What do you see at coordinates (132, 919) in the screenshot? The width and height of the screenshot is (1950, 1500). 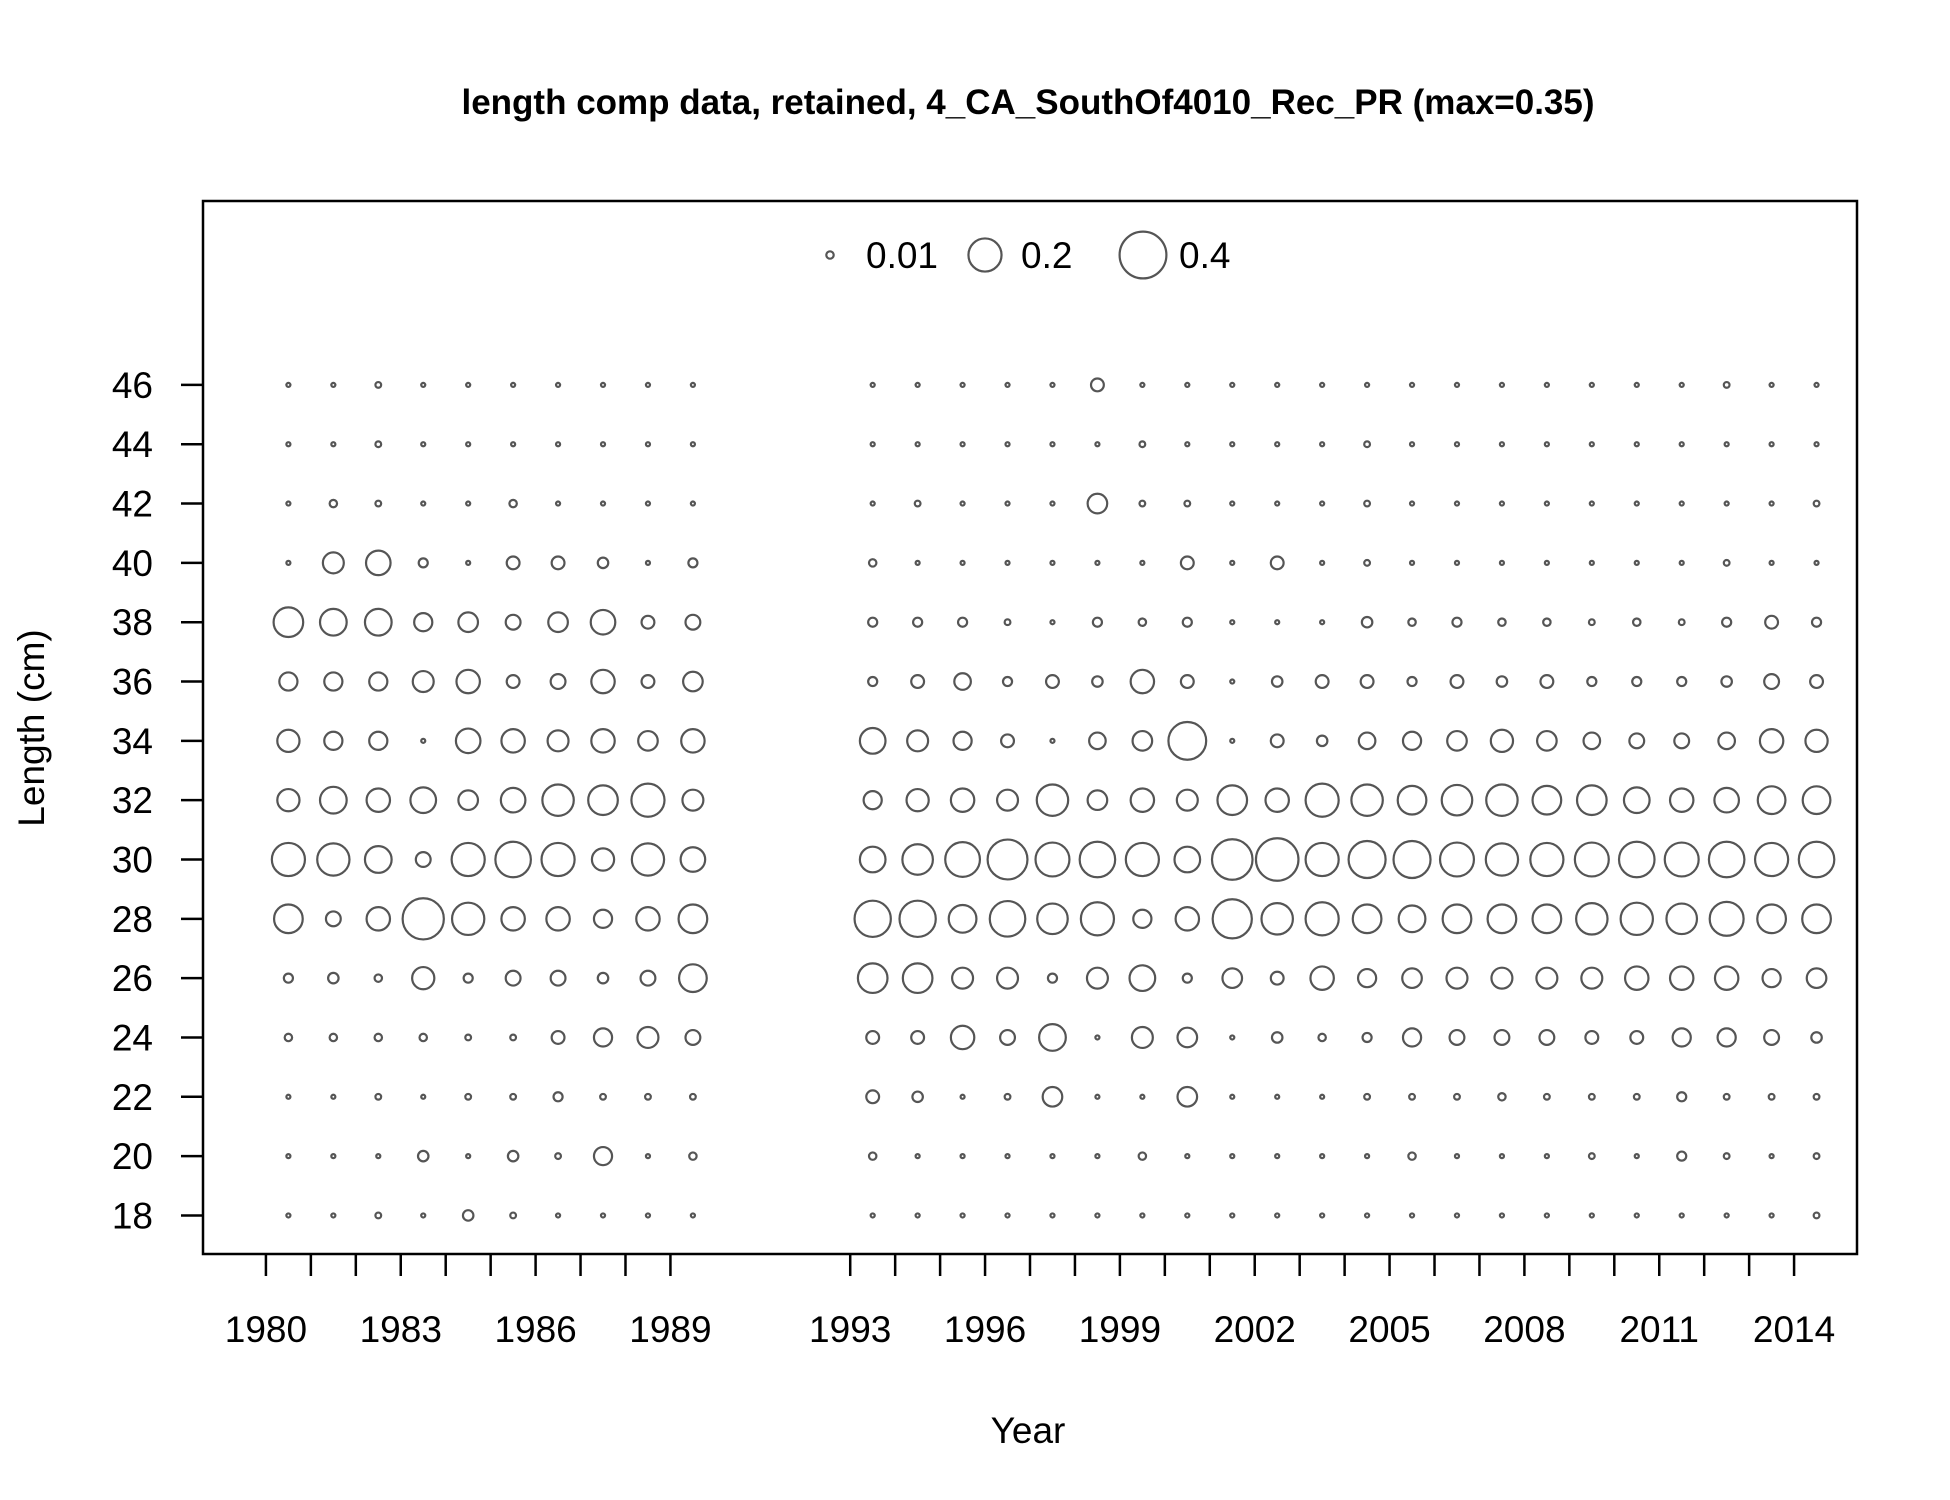 I see `y-tick-label: 28` at bounding box center [132, 919].